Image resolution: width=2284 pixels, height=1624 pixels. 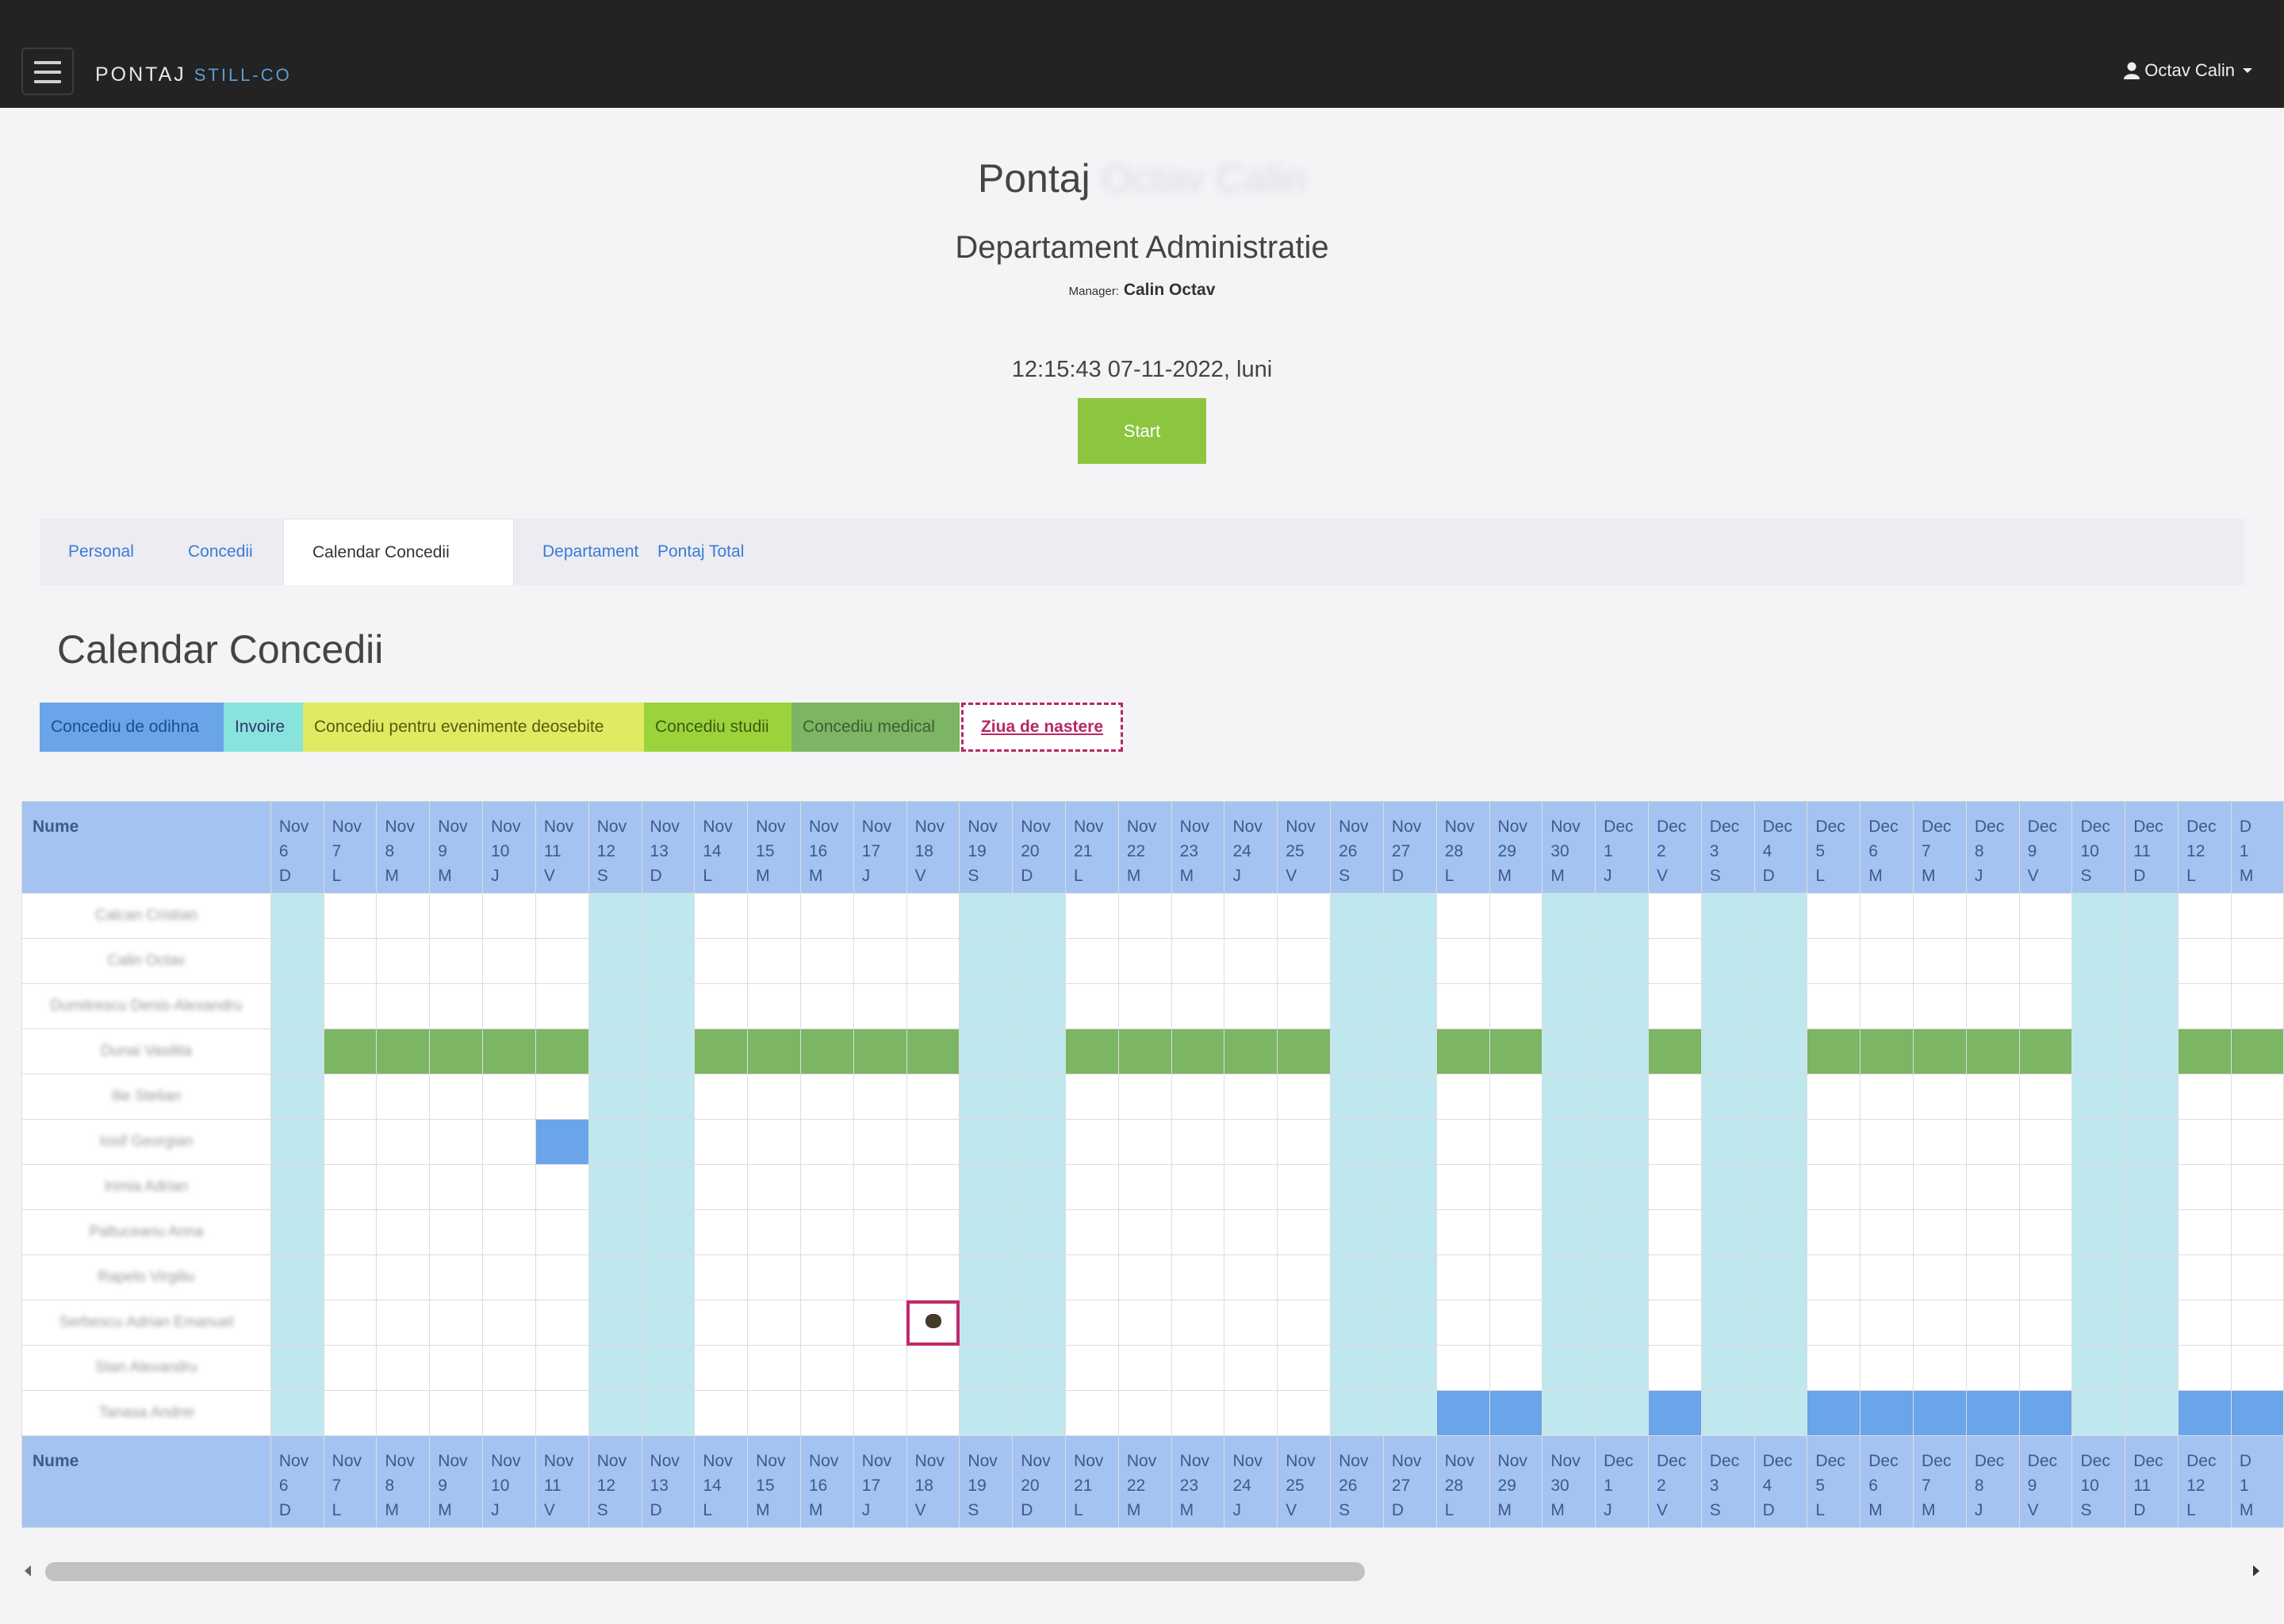 What do you see at coordinates (101, 551) in the screenshot?
I see `tab-personal: Personal` at bounding box center [101, 551].